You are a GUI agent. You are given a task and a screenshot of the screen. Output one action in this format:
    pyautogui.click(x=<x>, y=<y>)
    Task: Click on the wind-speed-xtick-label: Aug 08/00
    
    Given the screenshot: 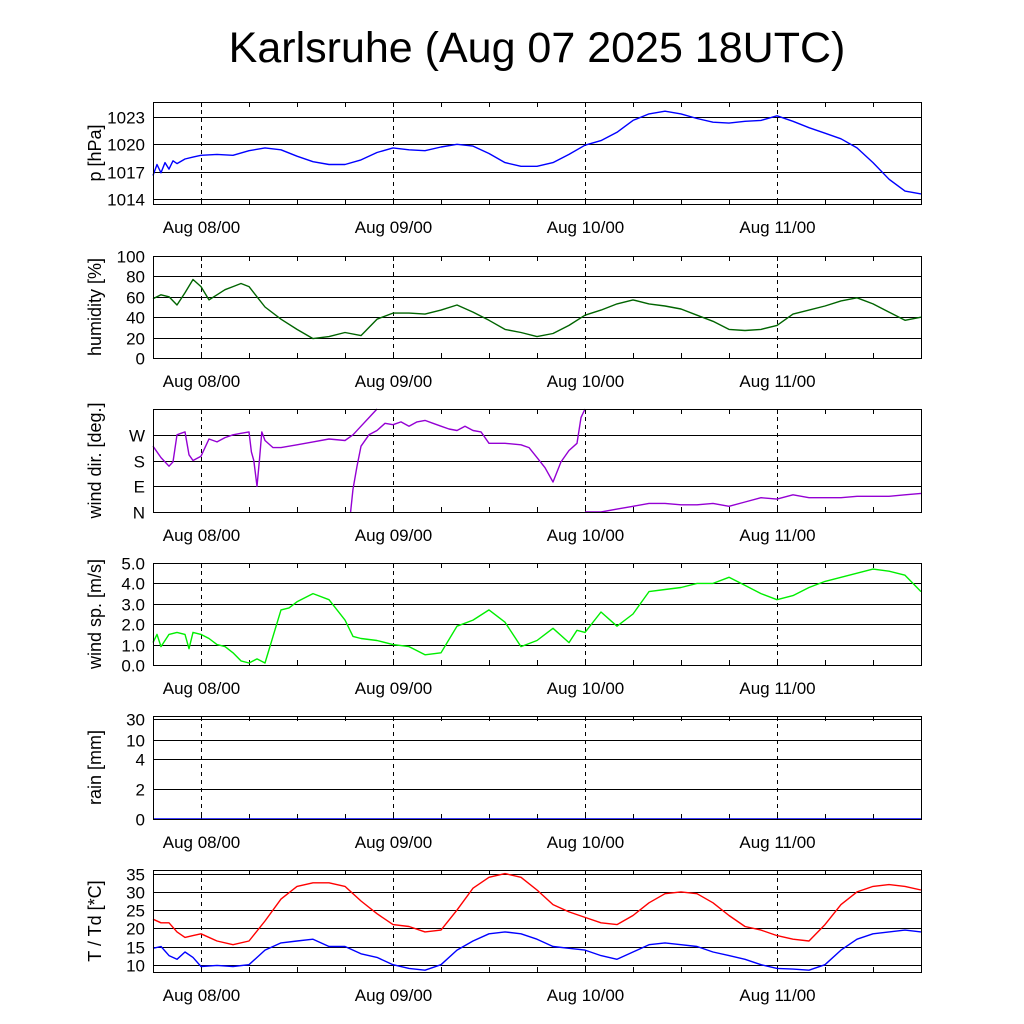 What is the action you would take?
    pyautogui.click(x=202, y=688)
    